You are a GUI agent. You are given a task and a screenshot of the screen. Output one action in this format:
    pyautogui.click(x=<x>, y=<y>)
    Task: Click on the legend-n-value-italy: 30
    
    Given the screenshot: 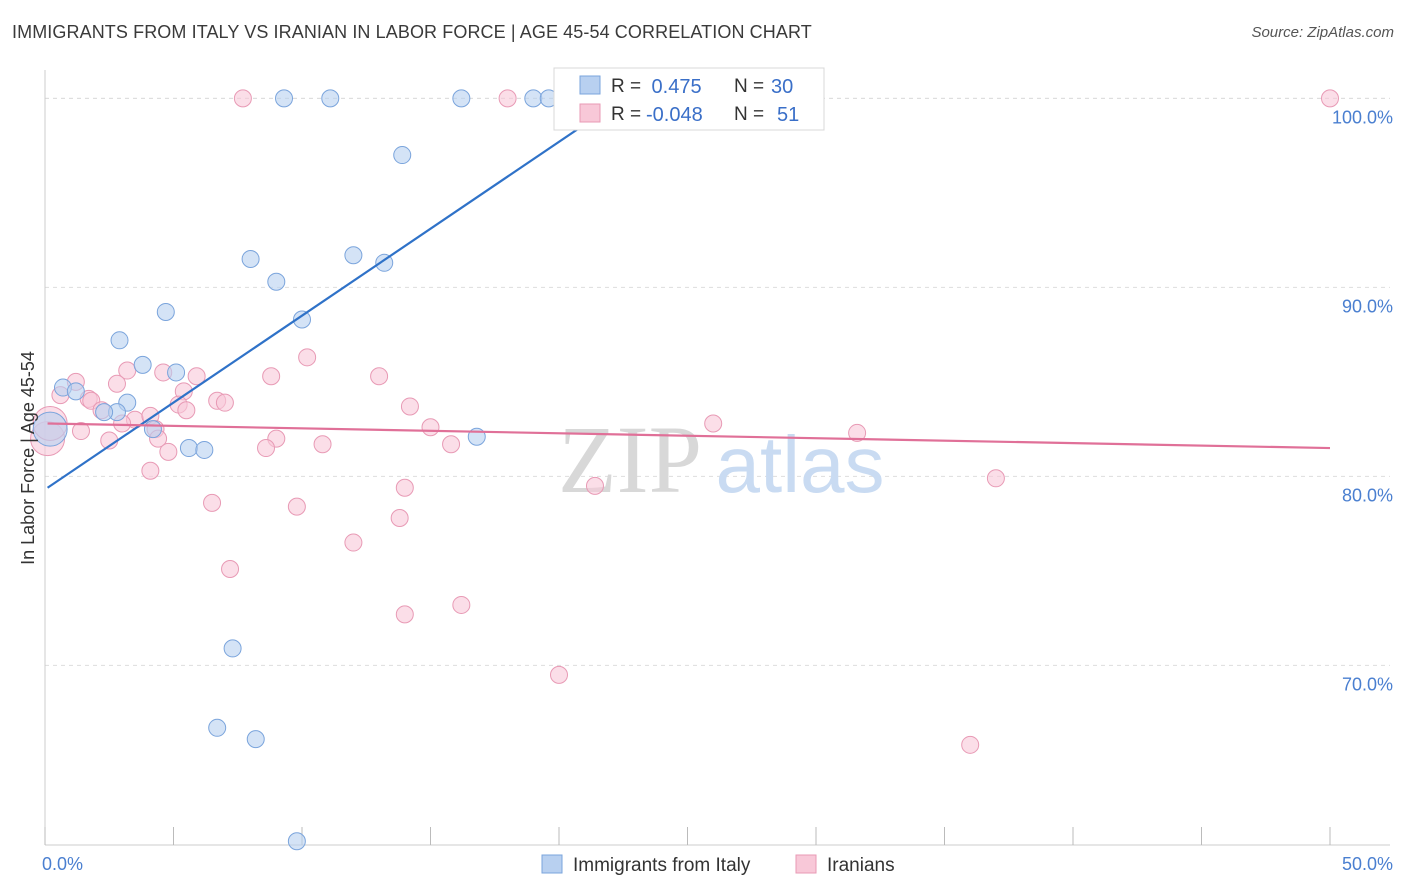 What is the action you would take?
    pyautogui.click(x=782, y=87)
    